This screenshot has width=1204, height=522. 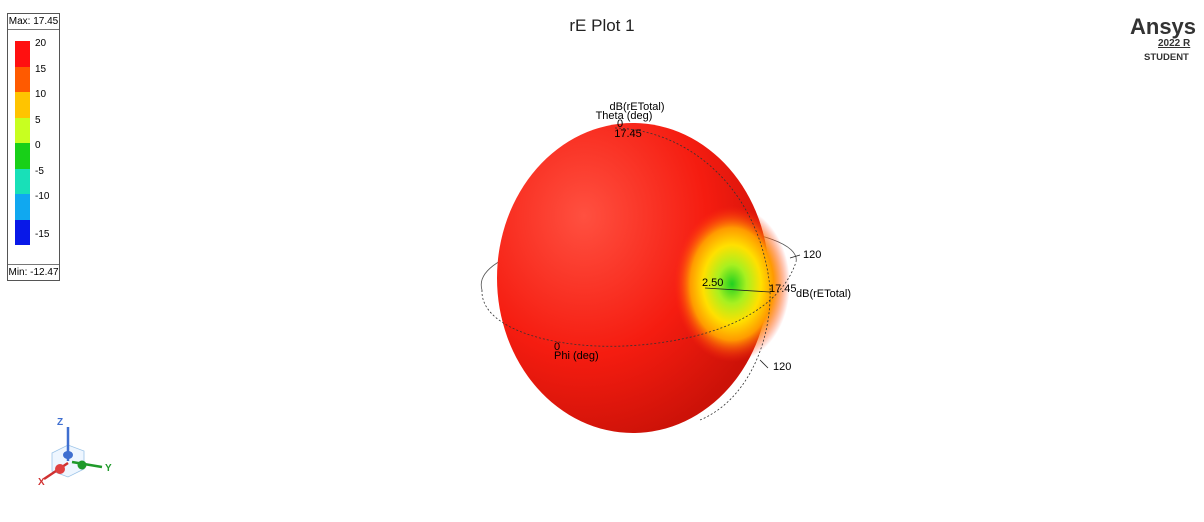 I want to click on phi-axis-label: Phi (deg), so click(x=576, y=356).